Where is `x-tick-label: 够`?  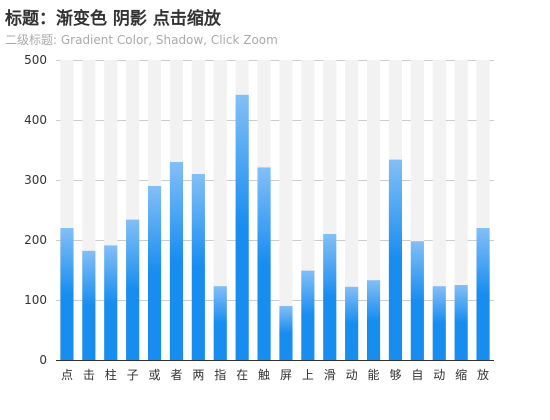
x-tick-label: 够 is located at coordinates (395, 375).